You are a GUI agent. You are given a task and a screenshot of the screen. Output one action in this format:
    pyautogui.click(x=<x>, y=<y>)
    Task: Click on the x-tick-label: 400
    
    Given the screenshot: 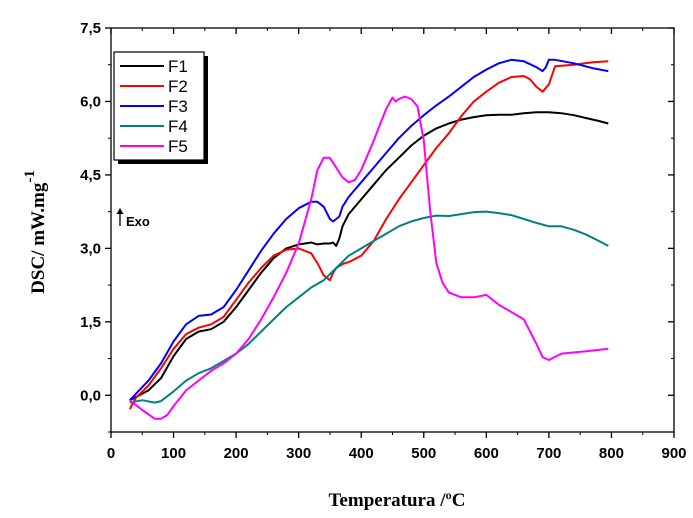 What is the action you would take?
    pyautogui.click(x=361, y=453)
    